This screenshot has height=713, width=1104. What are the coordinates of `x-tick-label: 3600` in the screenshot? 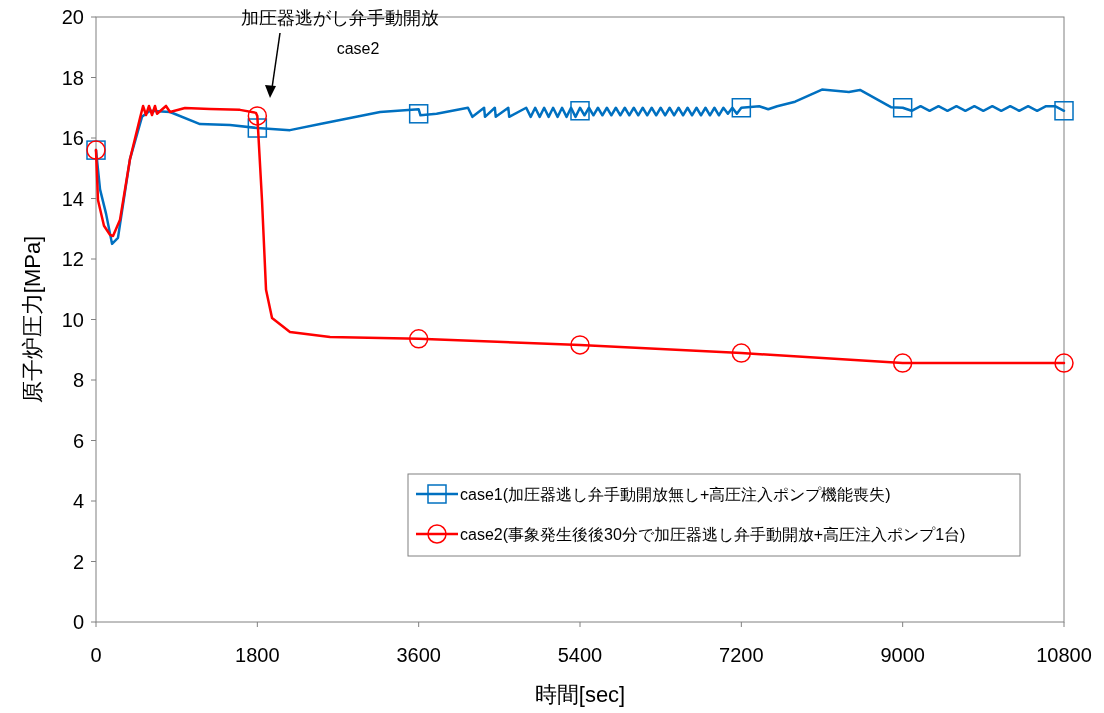 It's located at (418, 655).